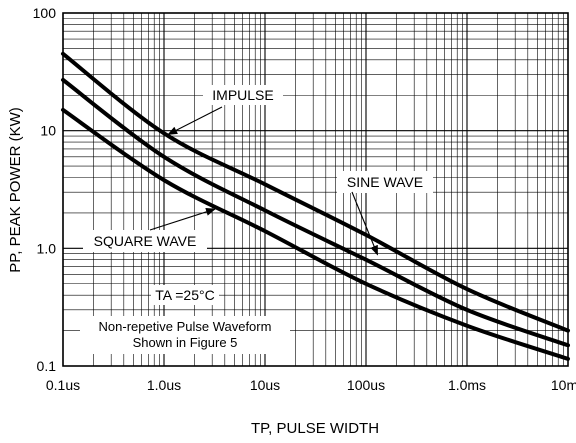 This screenshot has width=576, height=443. I want to click on label-impulse: IMPULSE, so click(242, 95).